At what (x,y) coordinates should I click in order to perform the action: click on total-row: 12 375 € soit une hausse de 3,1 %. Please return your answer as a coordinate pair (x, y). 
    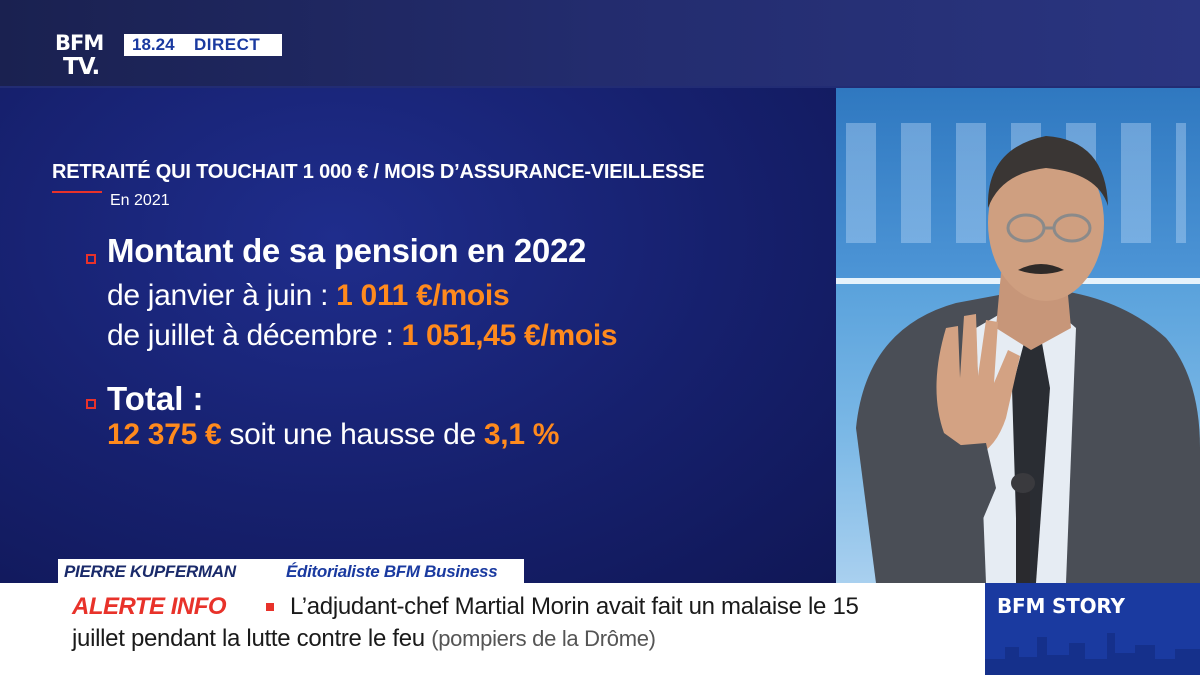
    Looking at the image, I should click on (333, 435).